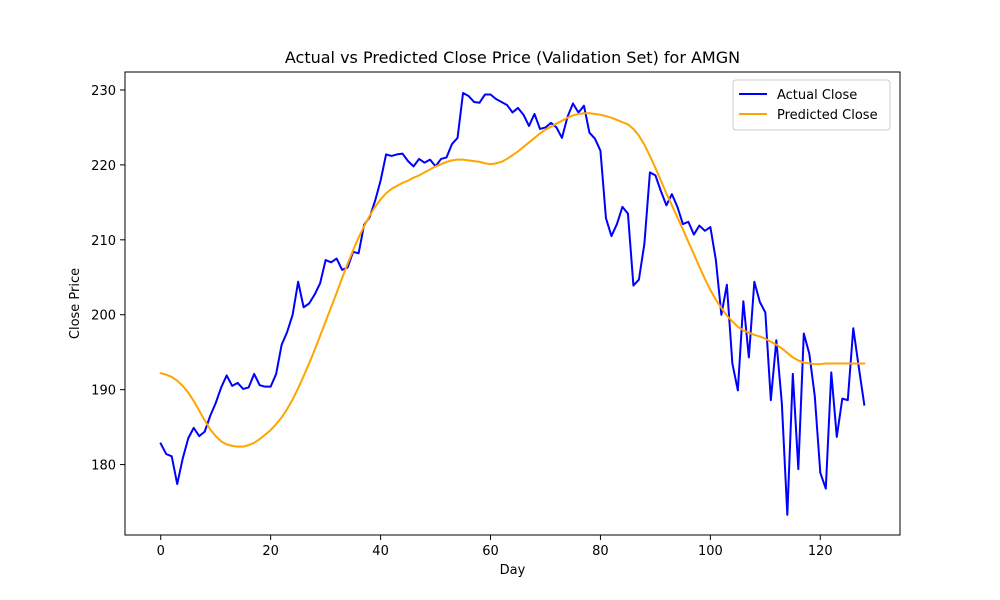 The width and height of the screenshot is (1000, 600). What do you see at coordinates (817, 95) in the screenshot?
I see `legend-label-actual-close: Actual Close` at bounding box center [817, 95].